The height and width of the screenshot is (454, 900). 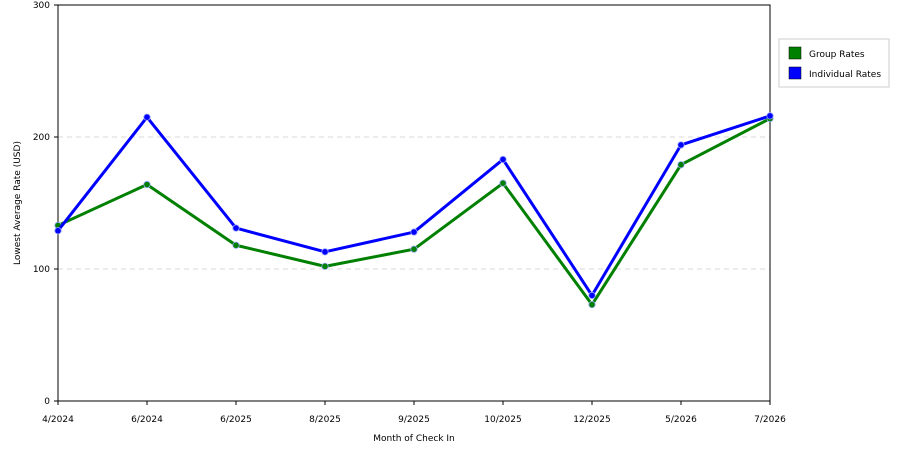 I want to click on x-axis-title: Month of Check In, so click(x=414, y=439).